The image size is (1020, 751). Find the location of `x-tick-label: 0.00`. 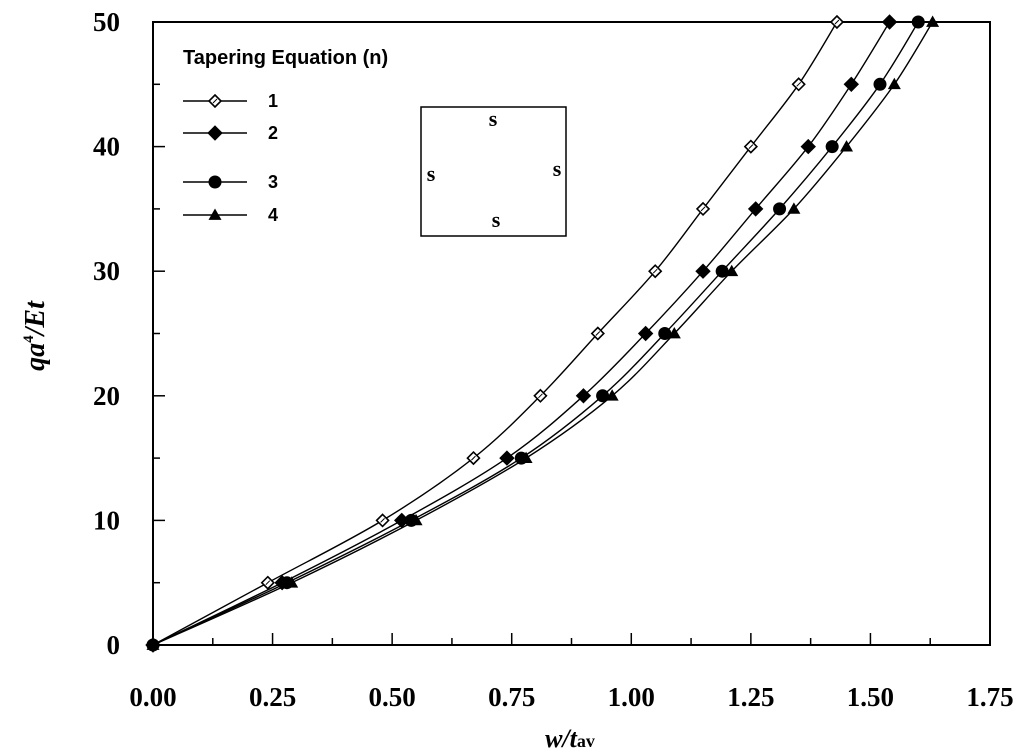

x-tick-label: 0.00 is located at coordinates (152, 697).